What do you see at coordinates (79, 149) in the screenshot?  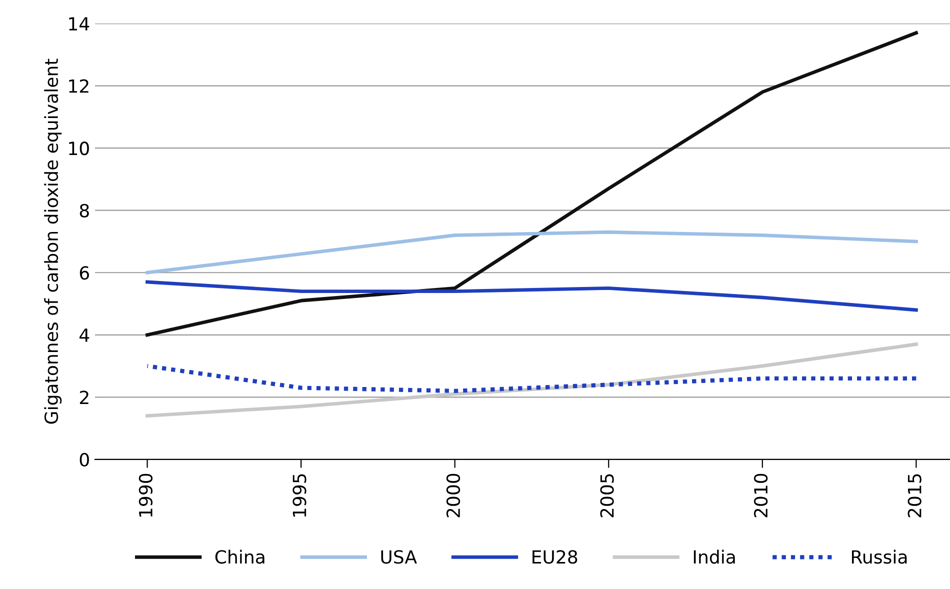 I see `y-tick-label: 10` at bounding box center [79, 149].